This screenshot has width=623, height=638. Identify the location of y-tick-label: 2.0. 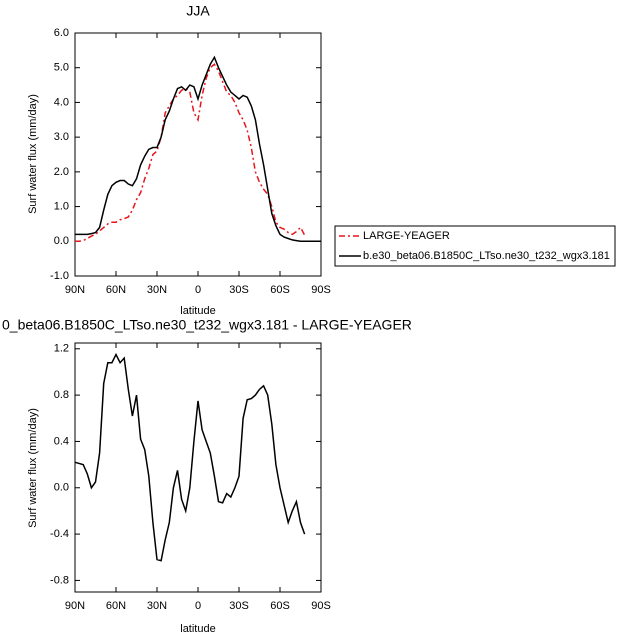
(61, 172).